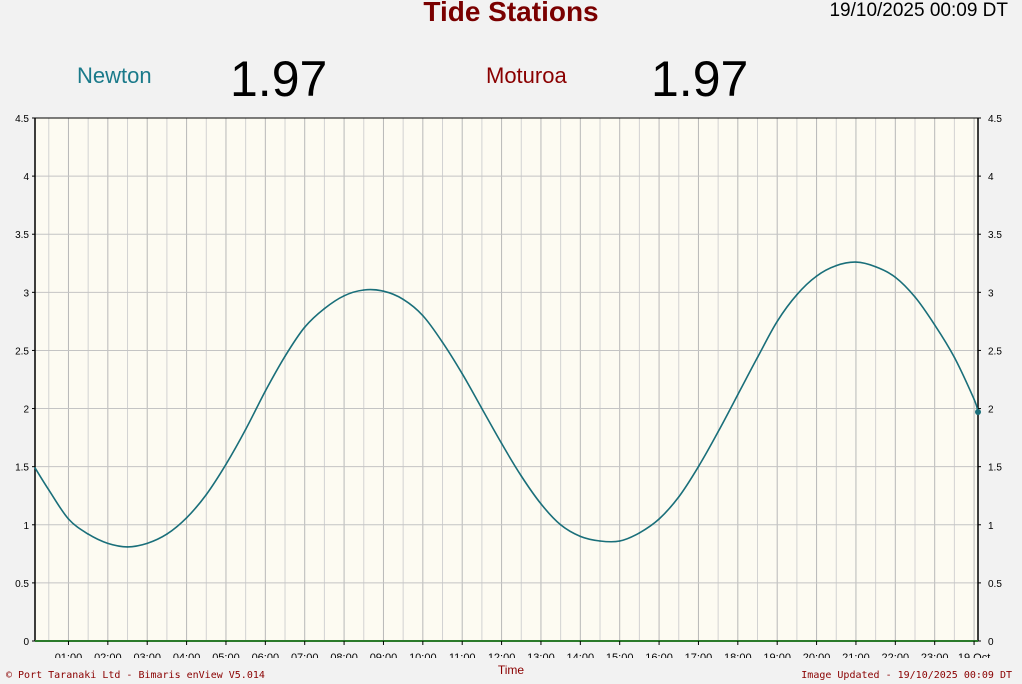 This screenshot has width=1022, height=684. I want to click on y-tick-label-right: 0, so click(991, 642).